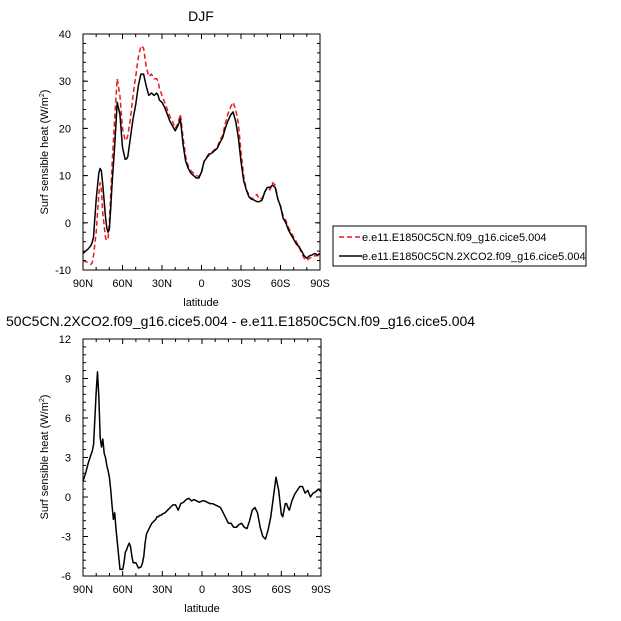 The height and width of the screenshot is (621, 621). Describe the element at coordinates (45, 397) in the screenshot. I see `bottom-y-label-close: )` at that location.